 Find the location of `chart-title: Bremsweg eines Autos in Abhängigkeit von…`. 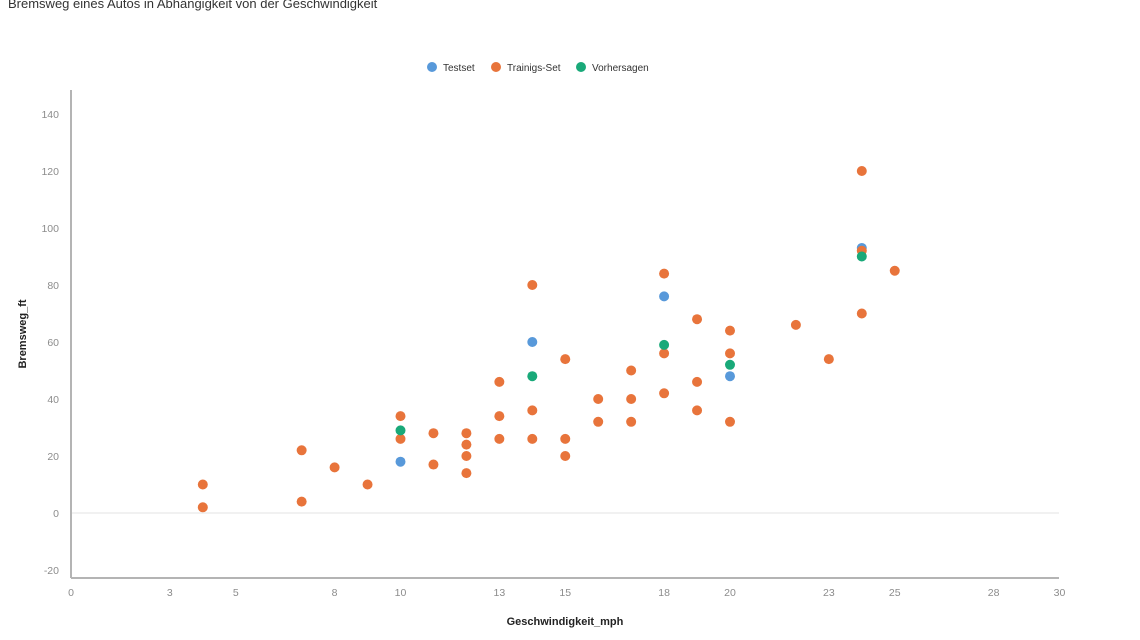

chart-title: Bremsweg eines Autos in Abhängigkeit von… is located at coordinates (193, 5).